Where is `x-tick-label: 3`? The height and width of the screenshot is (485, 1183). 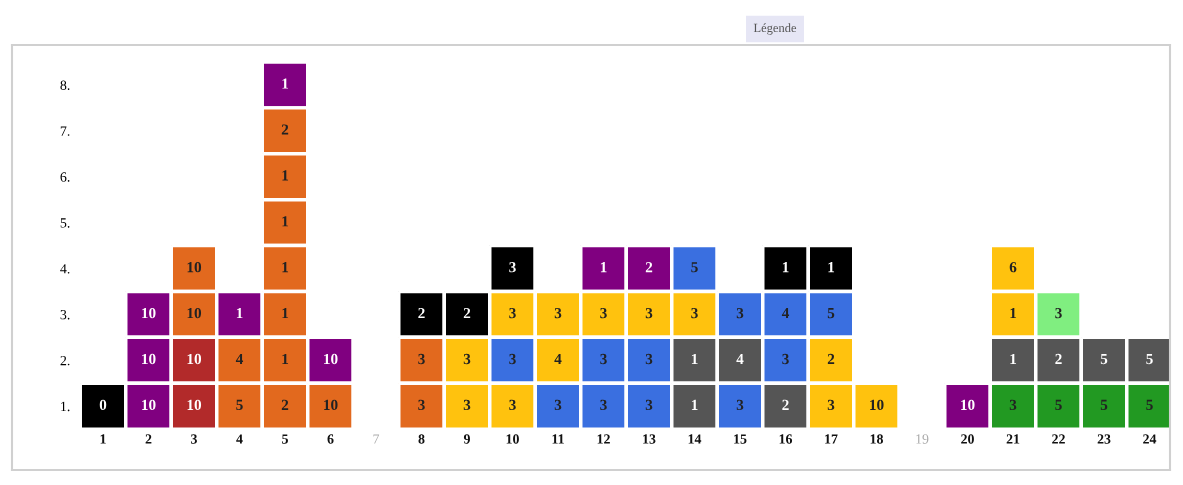 x-tick-label: 3 is located at coordinates (194, 439).